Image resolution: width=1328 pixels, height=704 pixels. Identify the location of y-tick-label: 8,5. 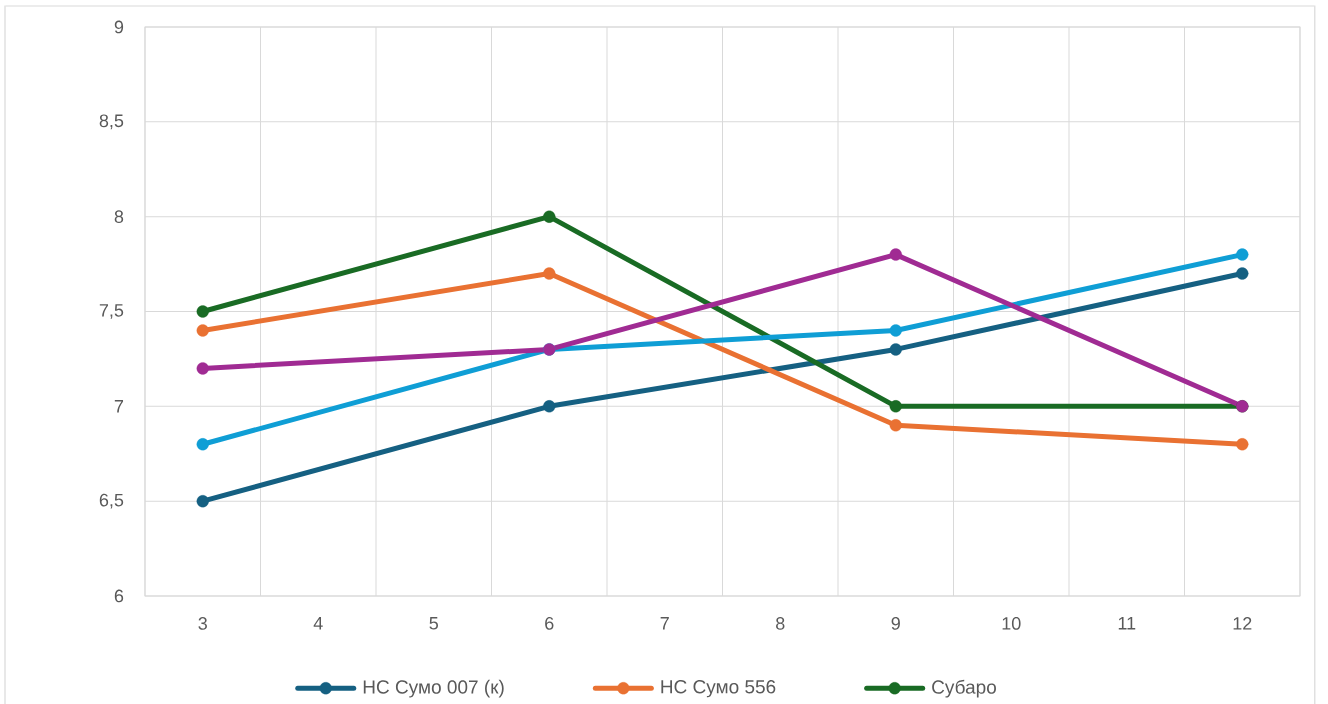
(111, 122).